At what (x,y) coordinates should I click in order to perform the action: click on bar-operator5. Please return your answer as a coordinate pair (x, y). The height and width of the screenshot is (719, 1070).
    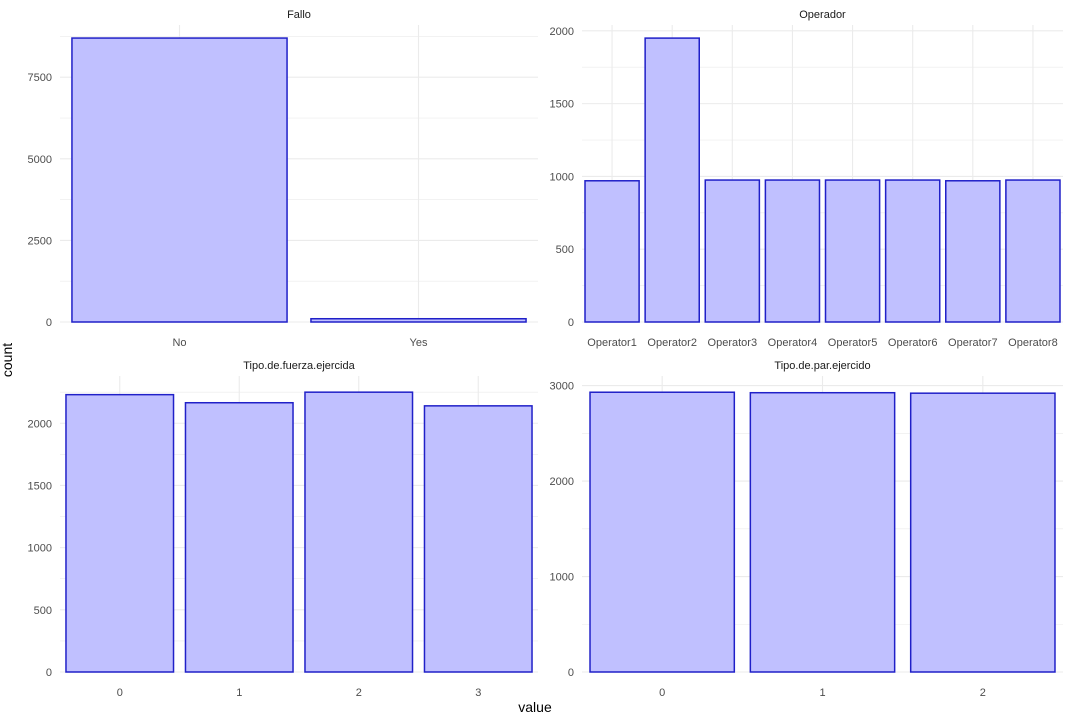
    Looking at the image, I should click on (852, 251).